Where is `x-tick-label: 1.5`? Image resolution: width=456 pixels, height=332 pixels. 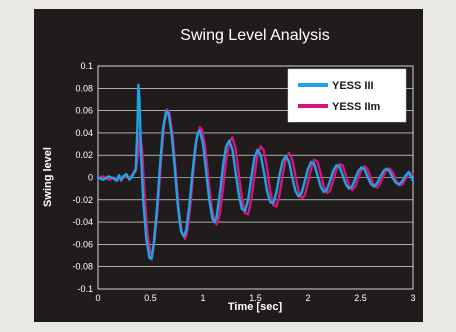
x-tick-label: 1.5 is located at coordinates (255, 298).